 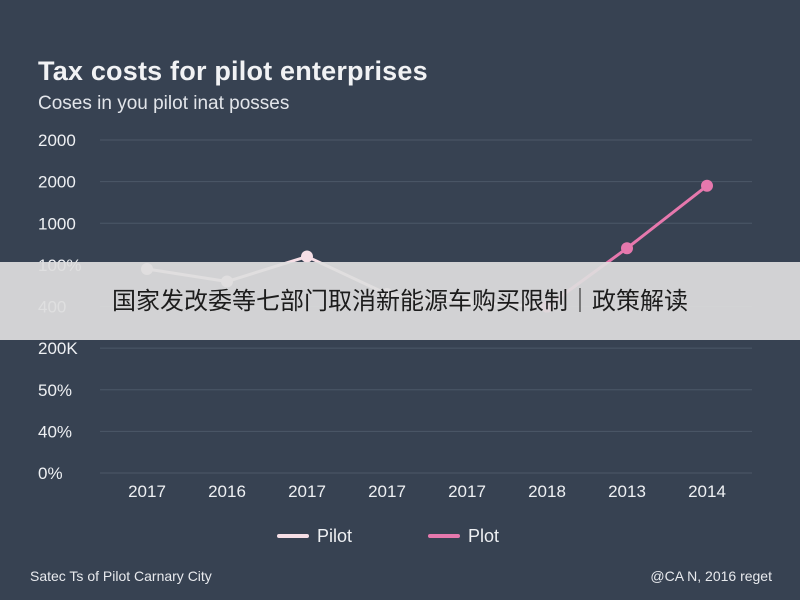 What do you see at coordinates (50, 473) in the screenshot?
I see `y-tick-label: 0%` at bounding box center [50, 473].